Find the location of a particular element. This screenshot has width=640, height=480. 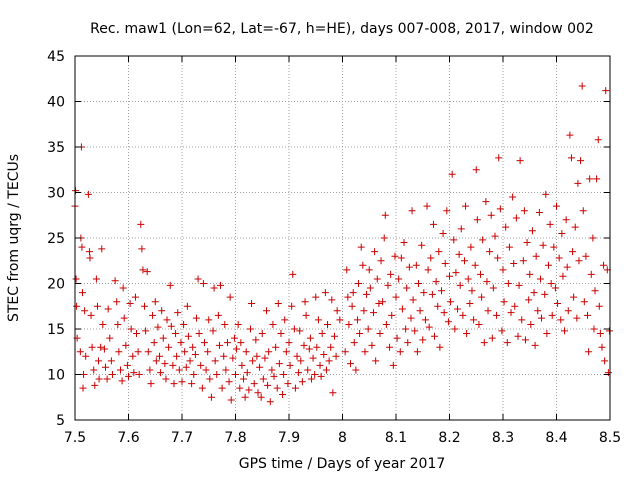

x-tick-label: 8.4 is located at coordinates (556, 438).